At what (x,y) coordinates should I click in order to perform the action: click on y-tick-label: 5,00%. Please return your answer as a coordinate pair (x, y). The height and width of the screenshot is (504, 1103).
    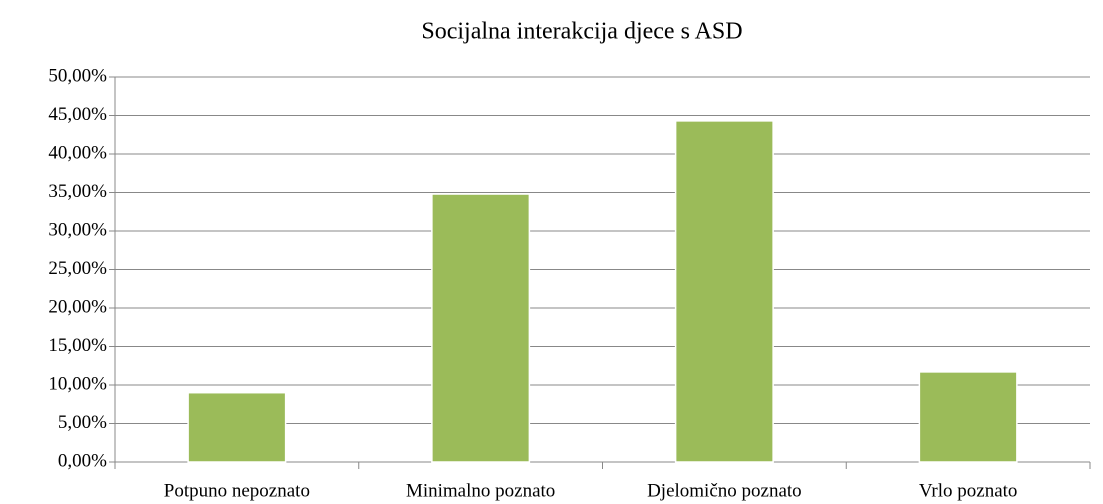
    Looking at the image, I should click on (82, 422).